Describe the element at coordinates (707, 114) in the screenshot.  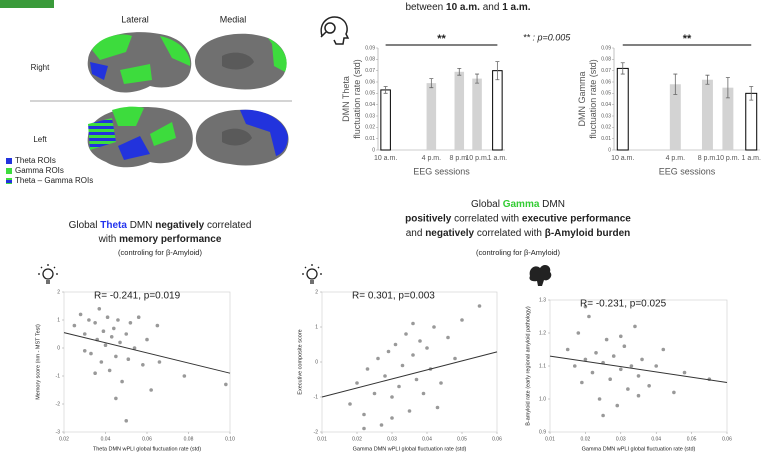
I see `bar` at that location.